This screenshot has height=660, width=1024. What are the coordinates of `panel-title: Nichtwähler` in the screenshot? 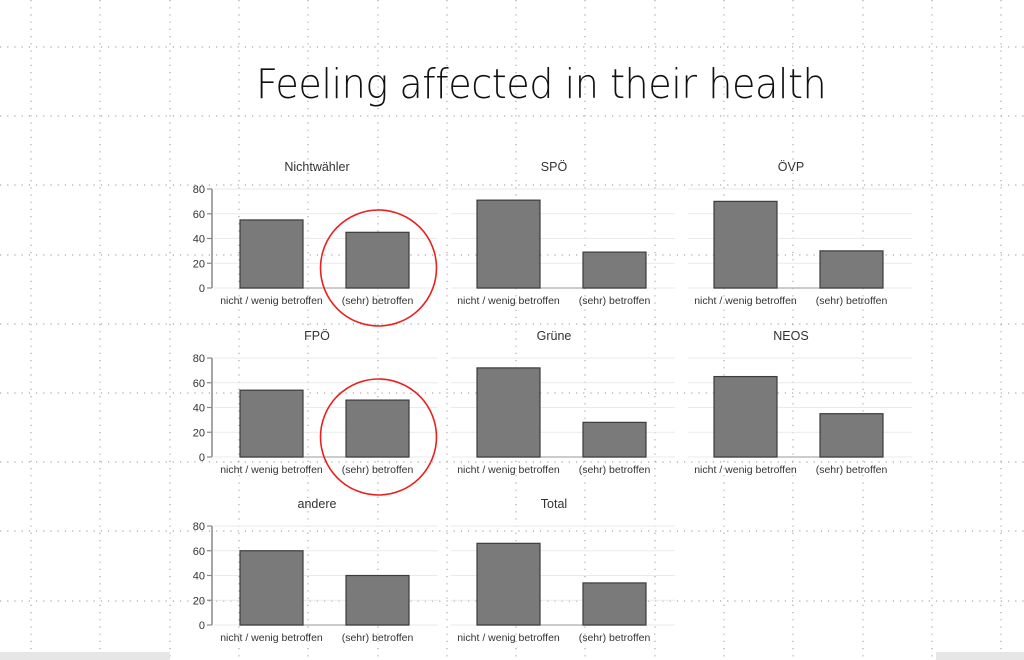 It's located at (316, 167).